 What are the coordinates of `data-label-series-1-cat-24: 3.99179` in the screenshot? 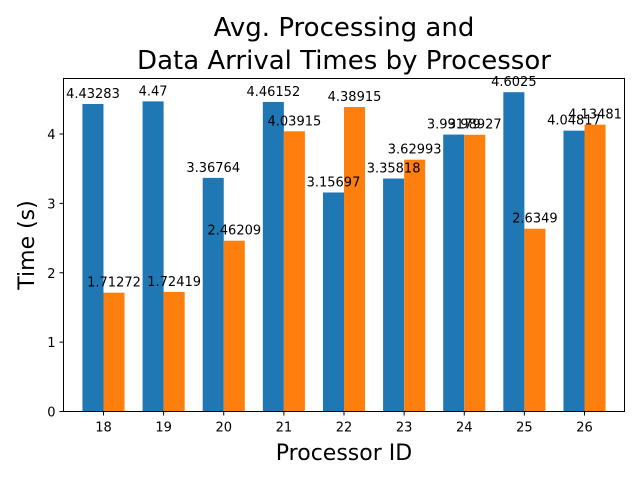 It's located at (454, 125).